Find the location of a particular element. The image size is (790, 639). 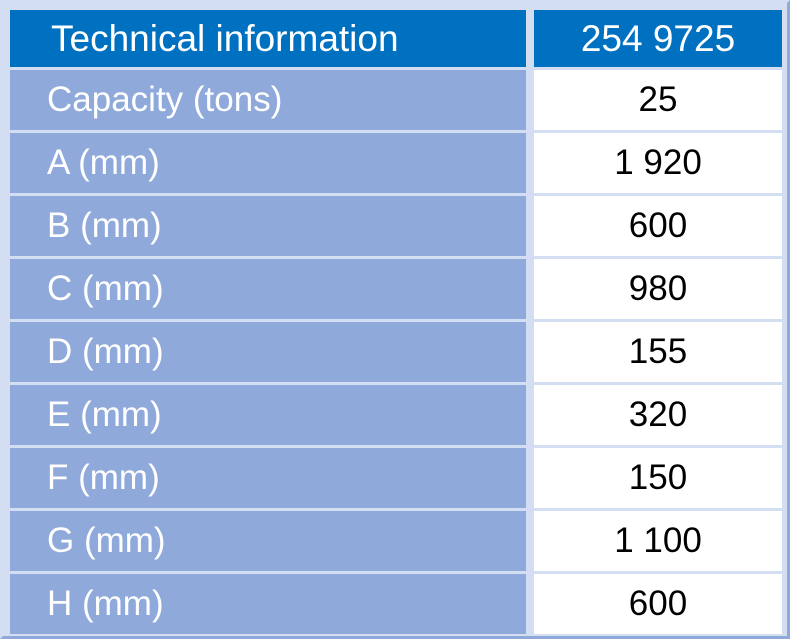

table-title: Technical information is located at coordinates (272, 40).